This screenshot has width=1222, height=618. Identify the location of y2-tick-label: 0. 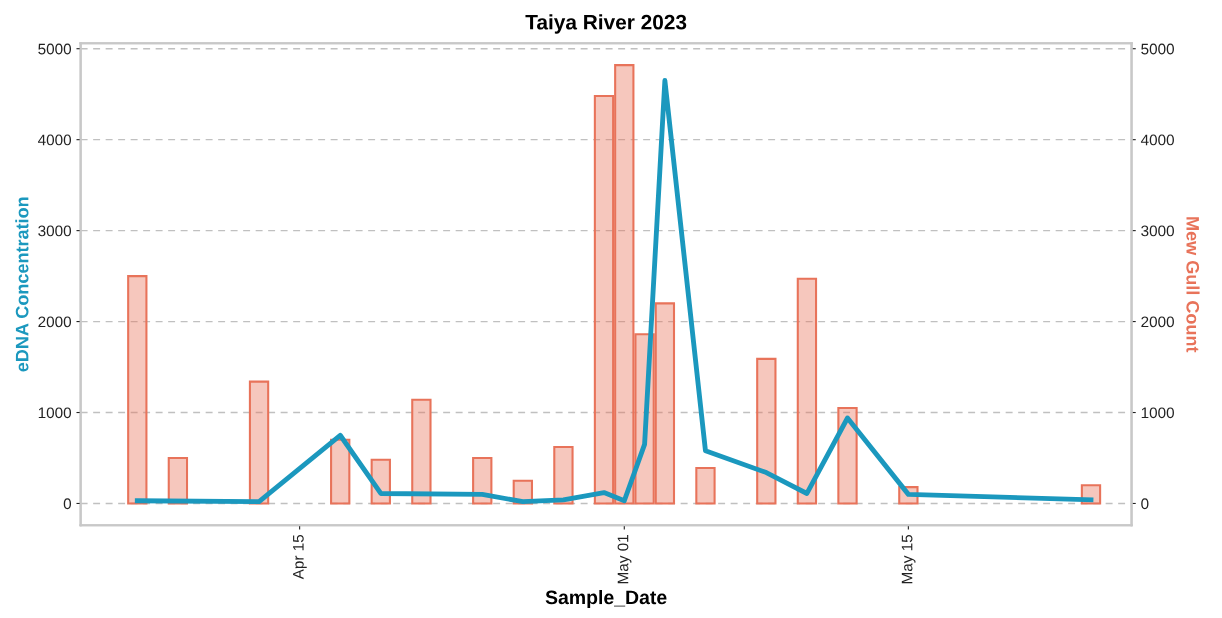
(1145, 504).